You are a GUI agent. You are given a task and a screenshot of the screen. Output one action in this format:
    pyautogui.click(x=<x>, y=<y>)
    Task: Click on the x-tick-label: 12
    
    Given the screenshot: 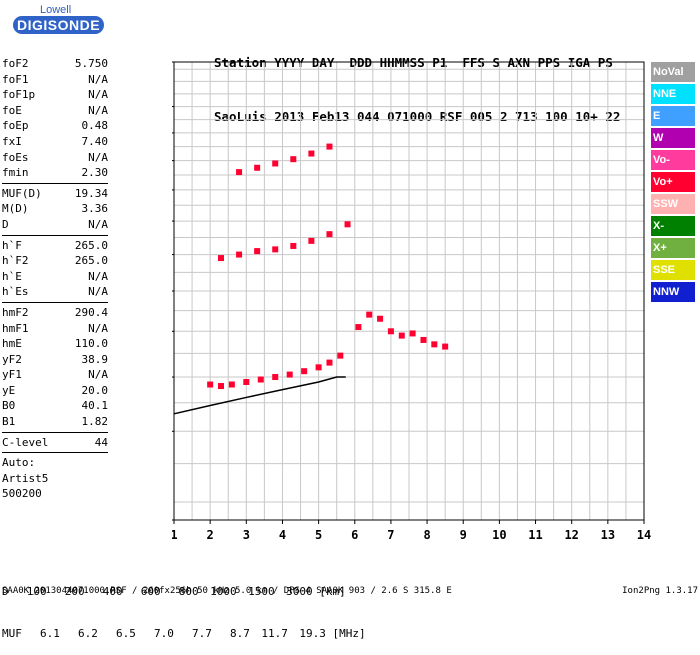 What is the action you would take?
    pyautogui.click(x=571, y=535)
    